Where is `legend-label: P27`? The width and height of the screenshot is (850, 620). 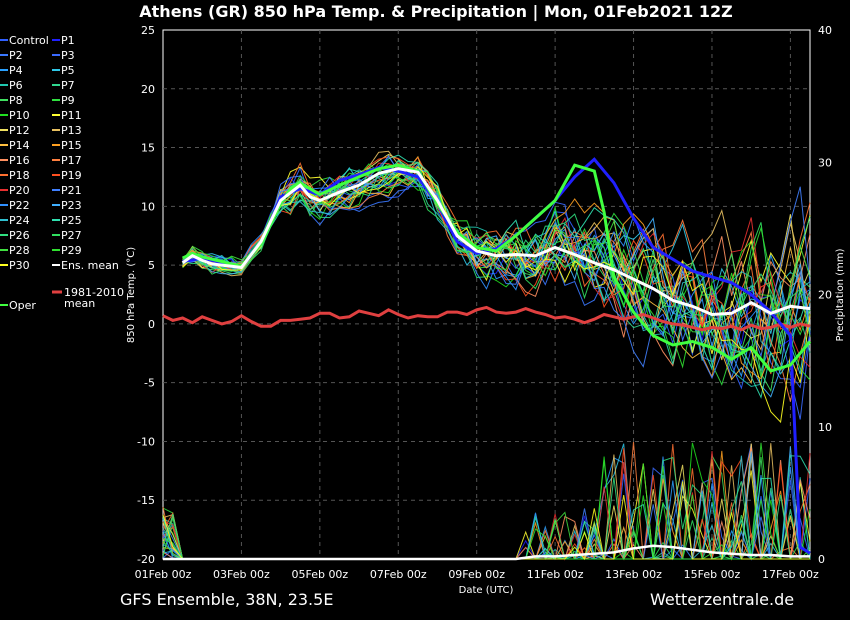
legend-label: P27 is located at coordinates (71, 235).